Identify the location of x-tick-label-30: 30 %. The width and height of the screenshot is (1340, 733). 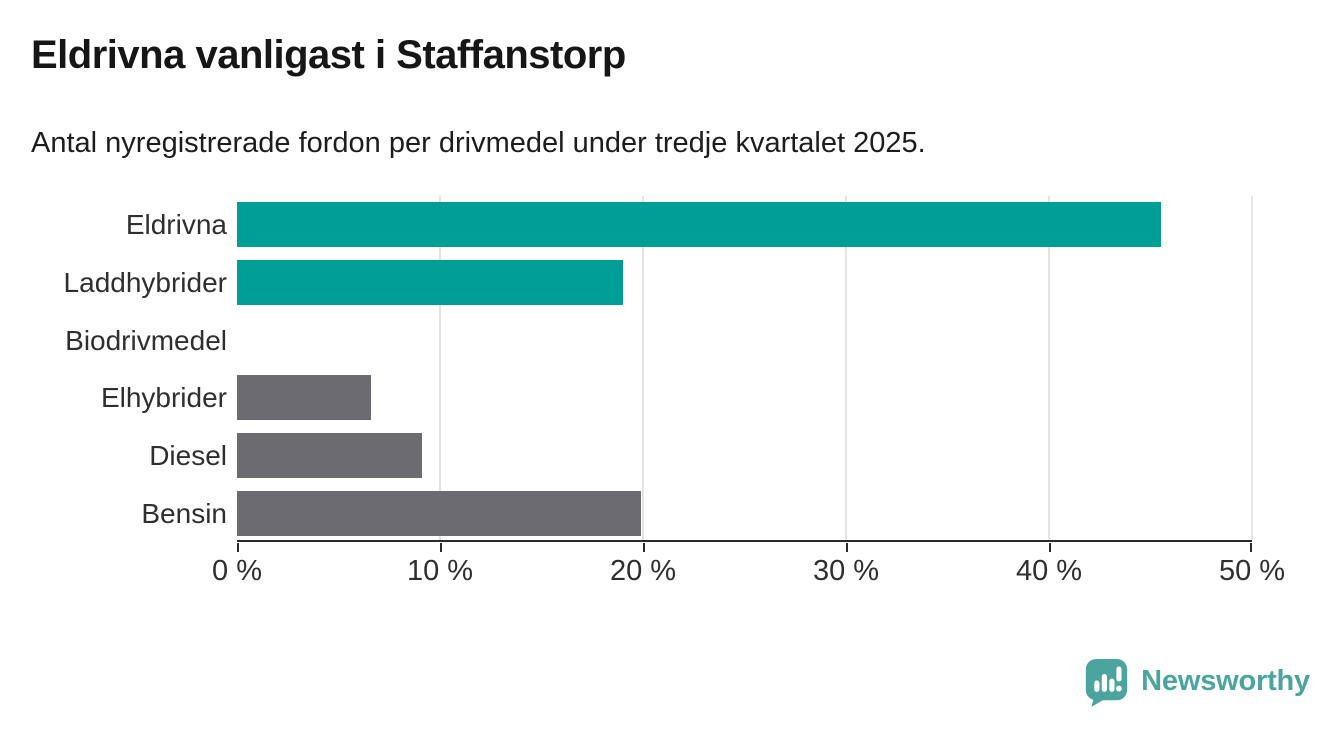
(846, 571).